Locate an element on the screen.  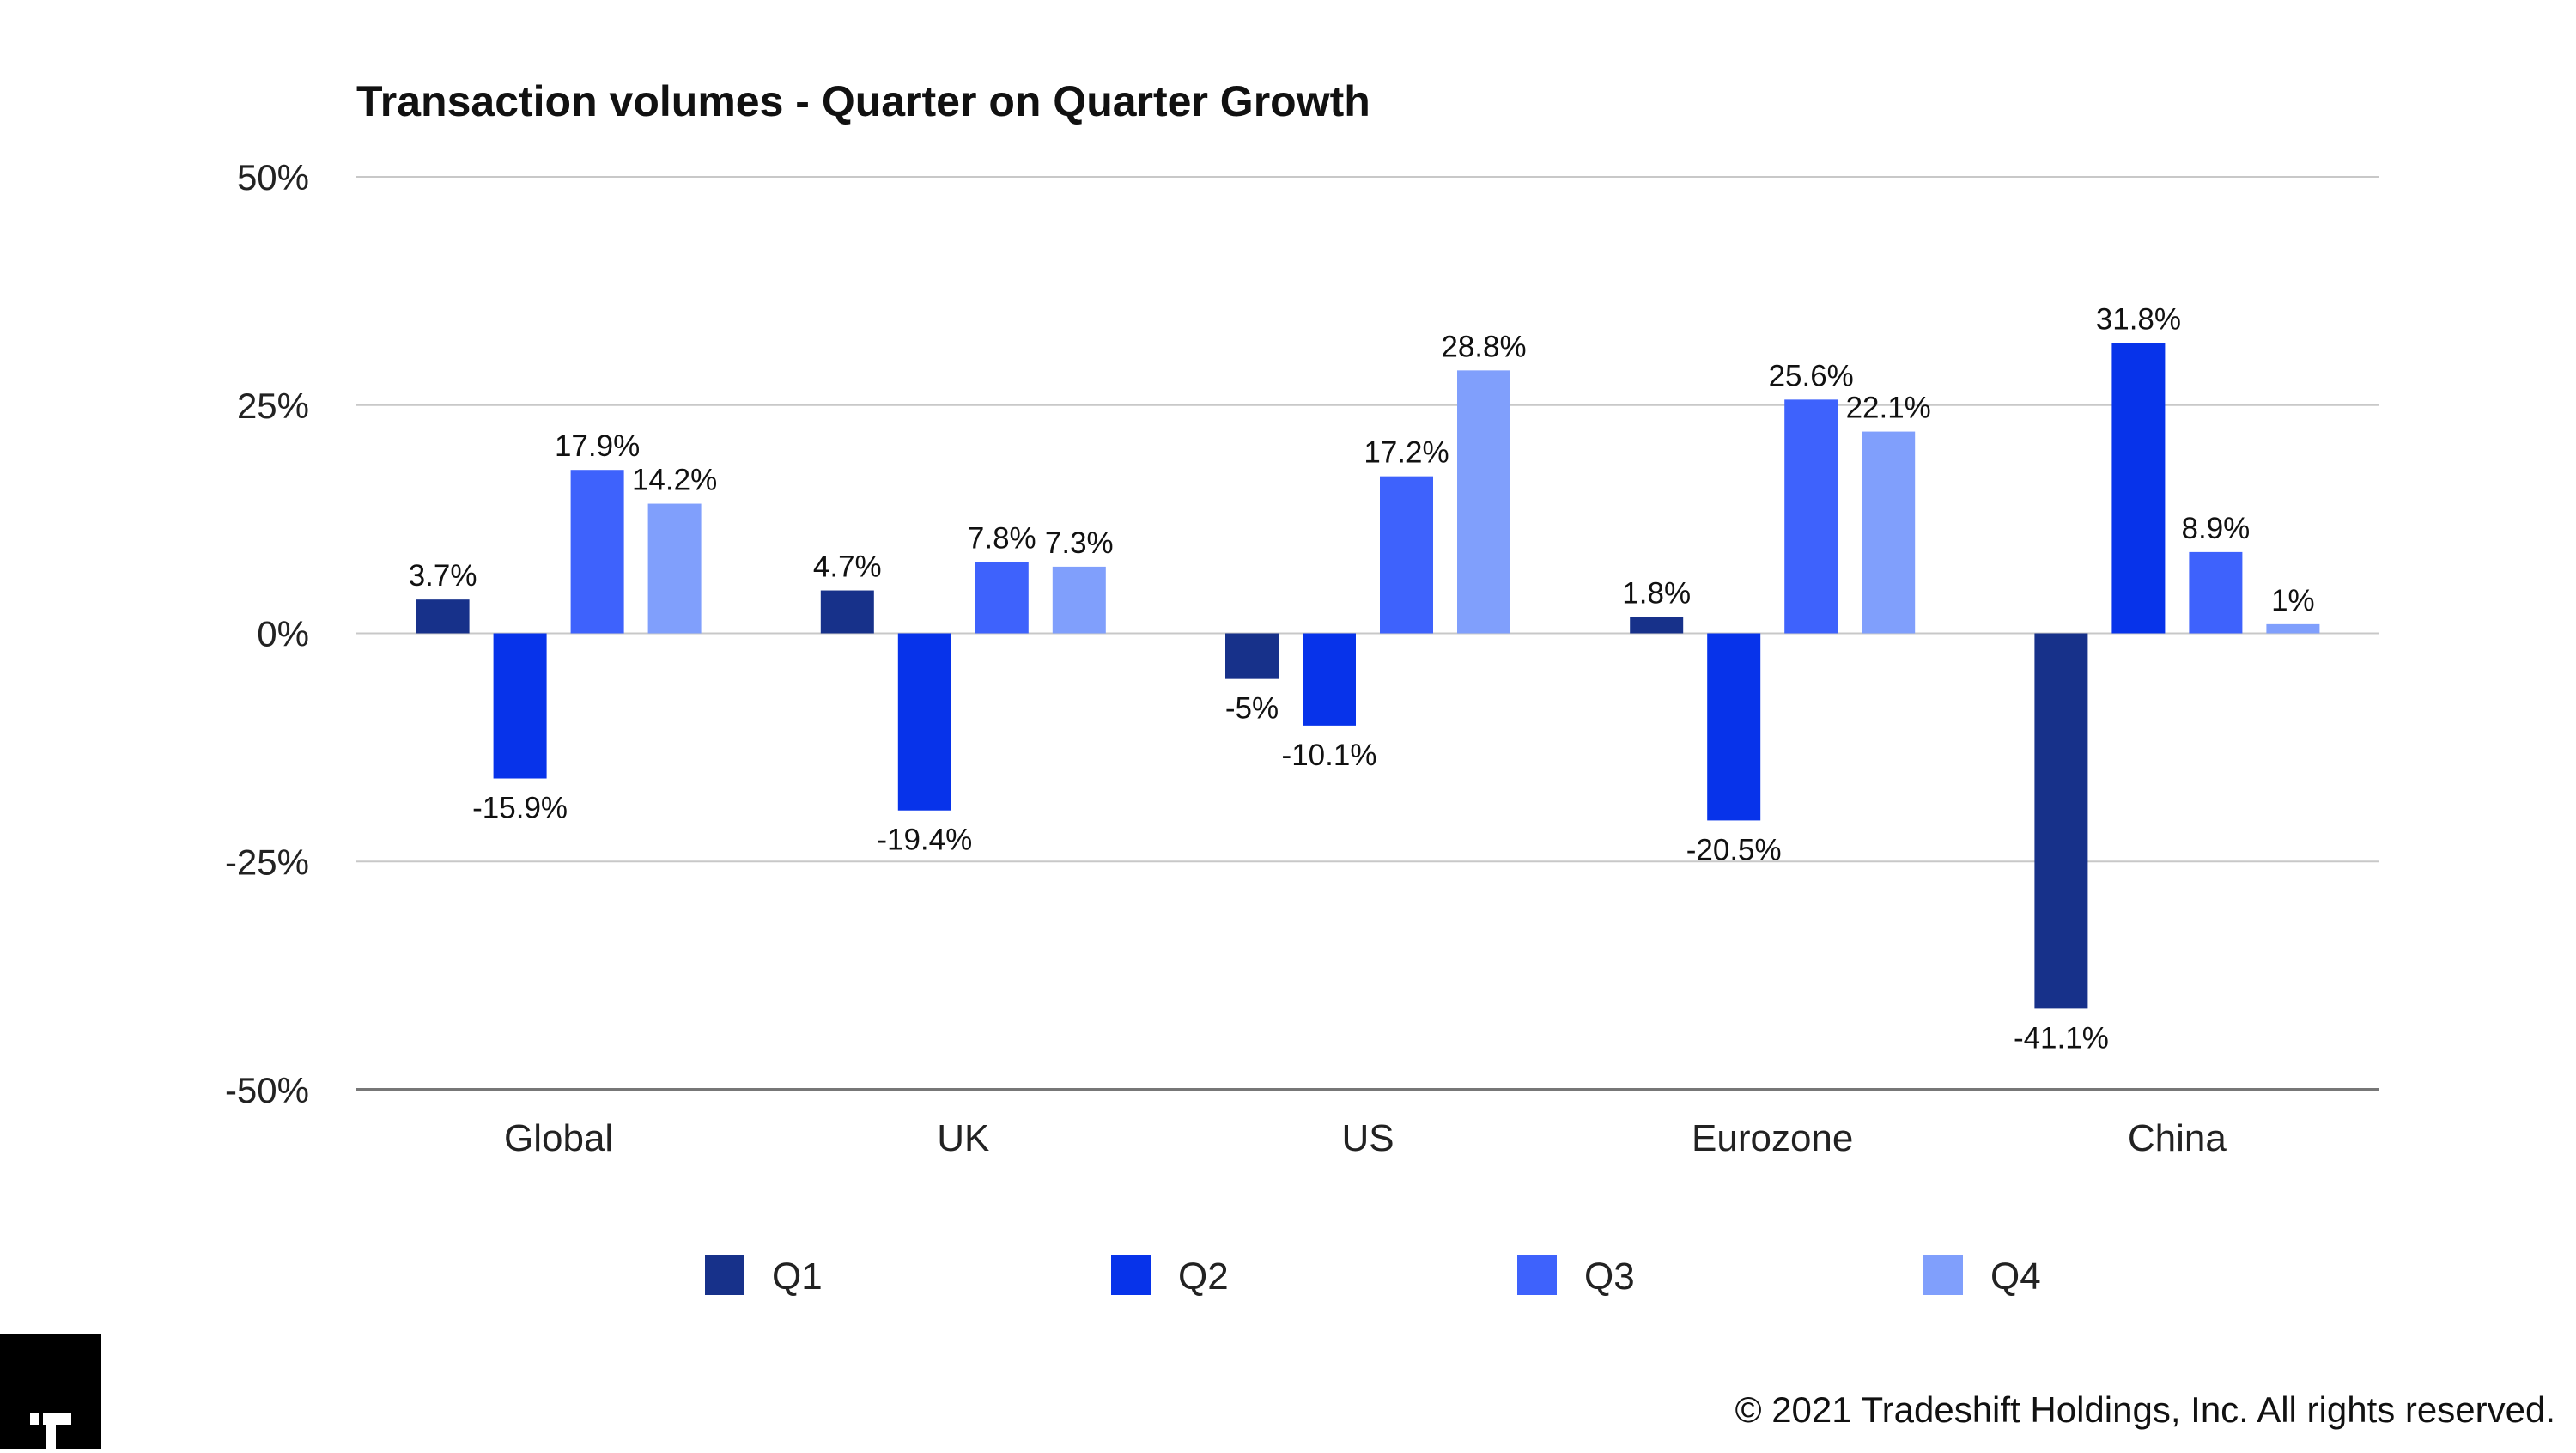
data-label: 22.1% is located at coordinates (1888, 409).